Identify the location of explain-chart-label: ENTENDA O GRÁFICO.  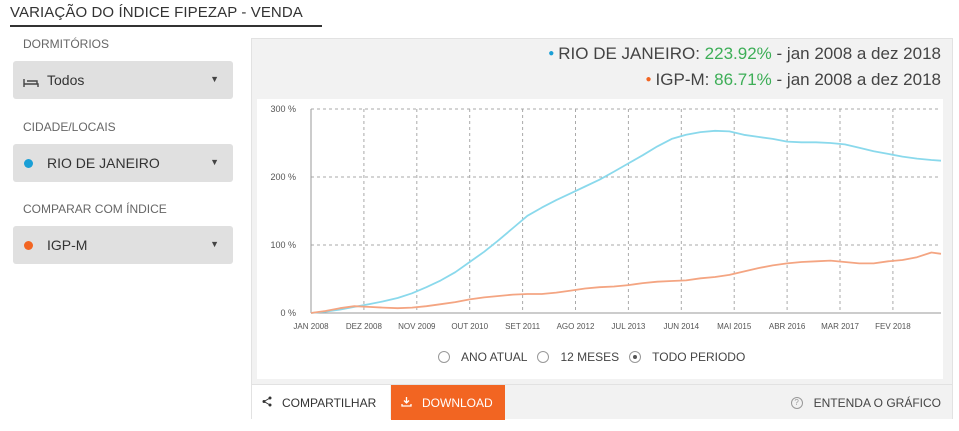
(877, 402).